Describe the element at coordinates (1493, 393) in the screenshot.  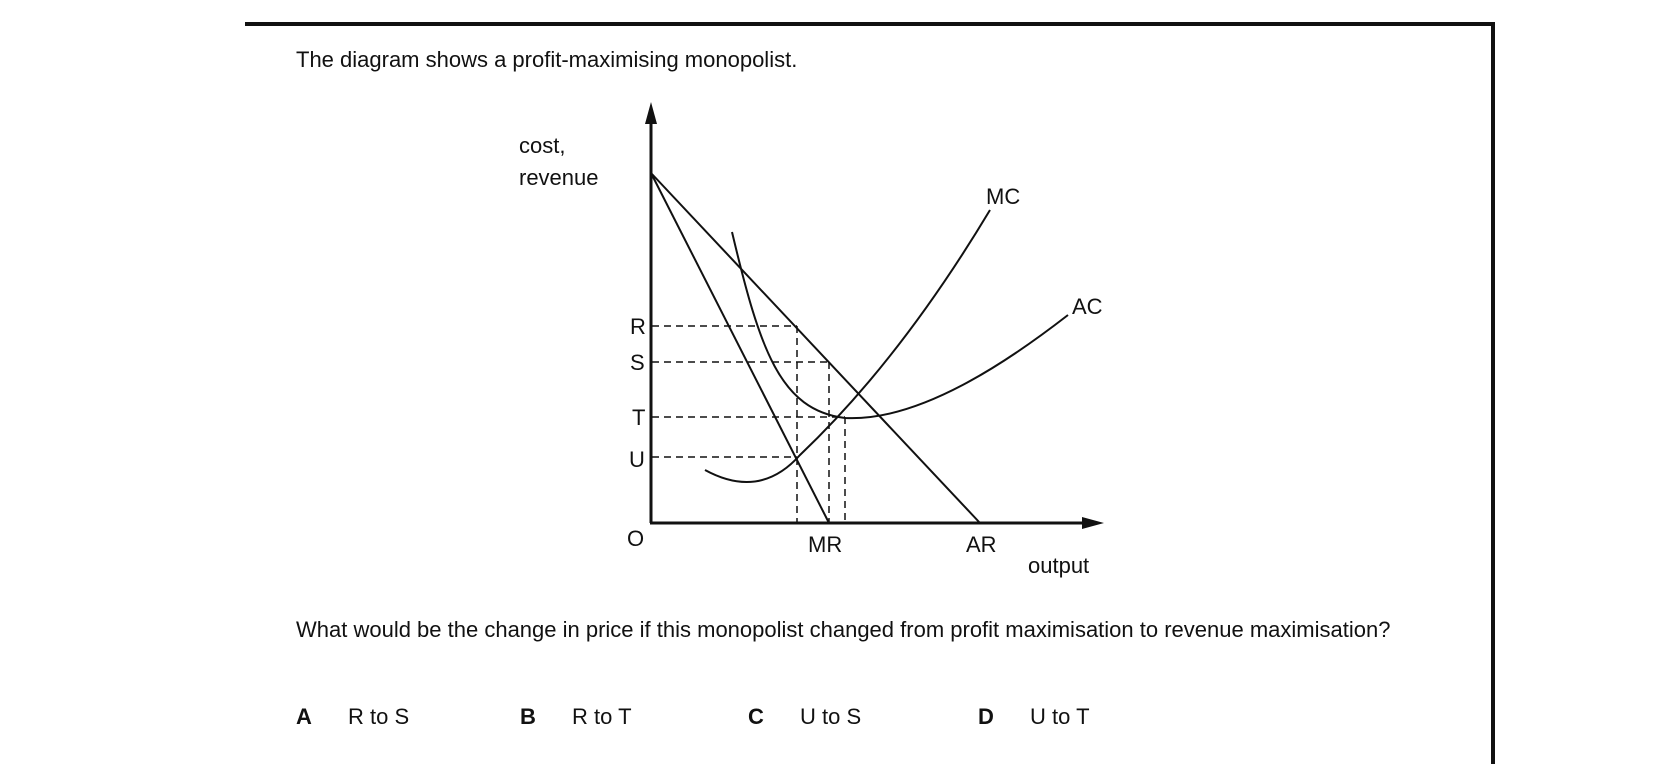
I see `frame-right-border` at that location.